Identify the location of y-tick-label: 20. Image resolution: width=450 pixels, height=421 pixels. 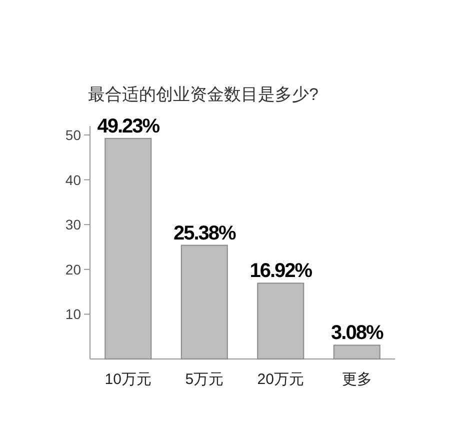
(73, 269).